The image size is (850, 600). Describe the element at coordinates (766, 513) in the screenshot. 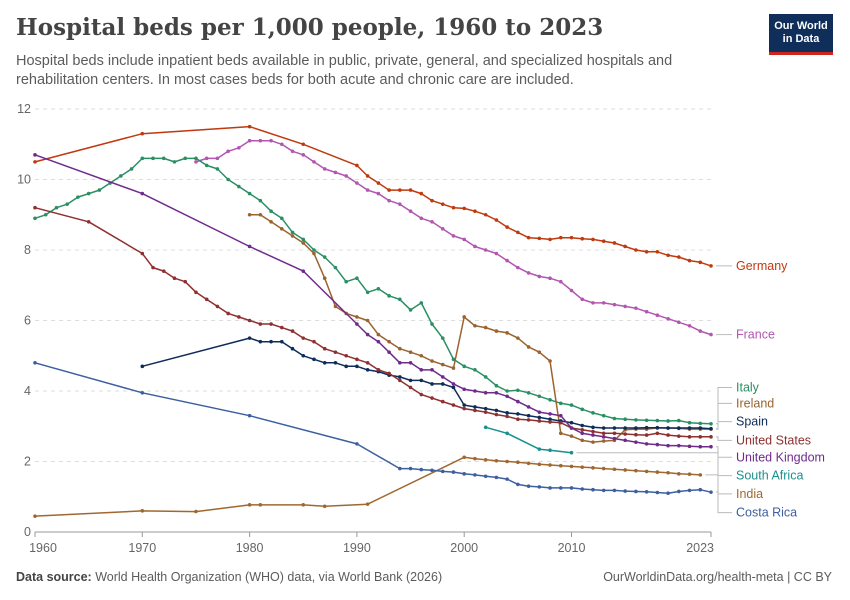

I see `series-label-costa-rica: Costa Rica` at that location.